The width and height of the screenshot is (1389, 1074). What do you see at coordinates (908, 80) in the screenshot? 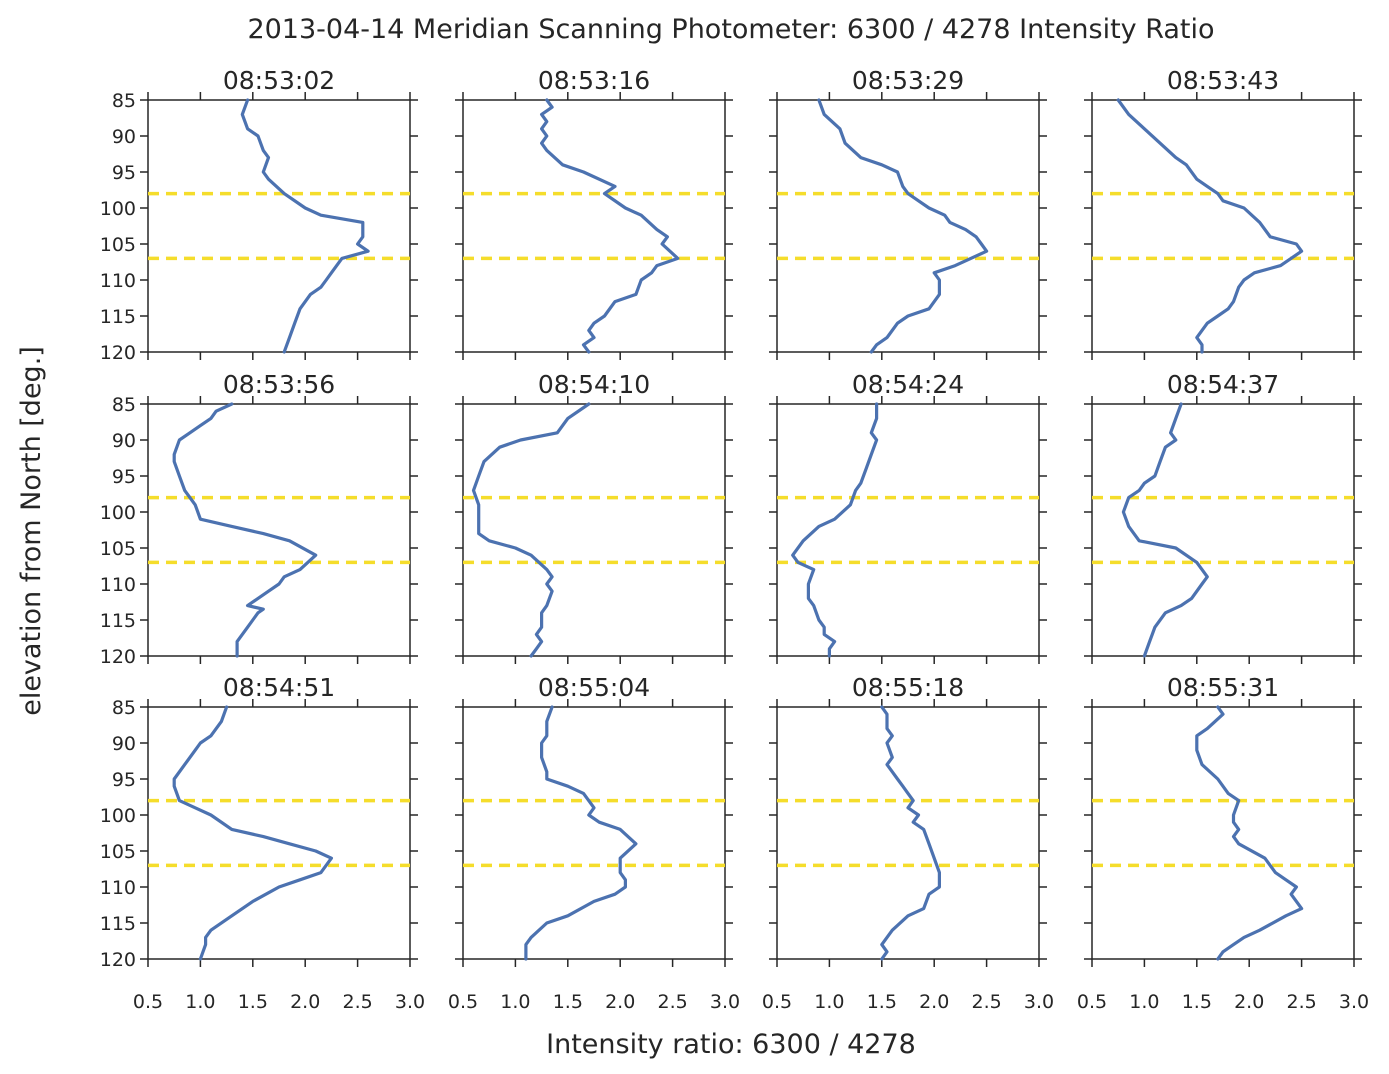
I see `panel-title: 08:53:29` at bounding box center [908, 80].